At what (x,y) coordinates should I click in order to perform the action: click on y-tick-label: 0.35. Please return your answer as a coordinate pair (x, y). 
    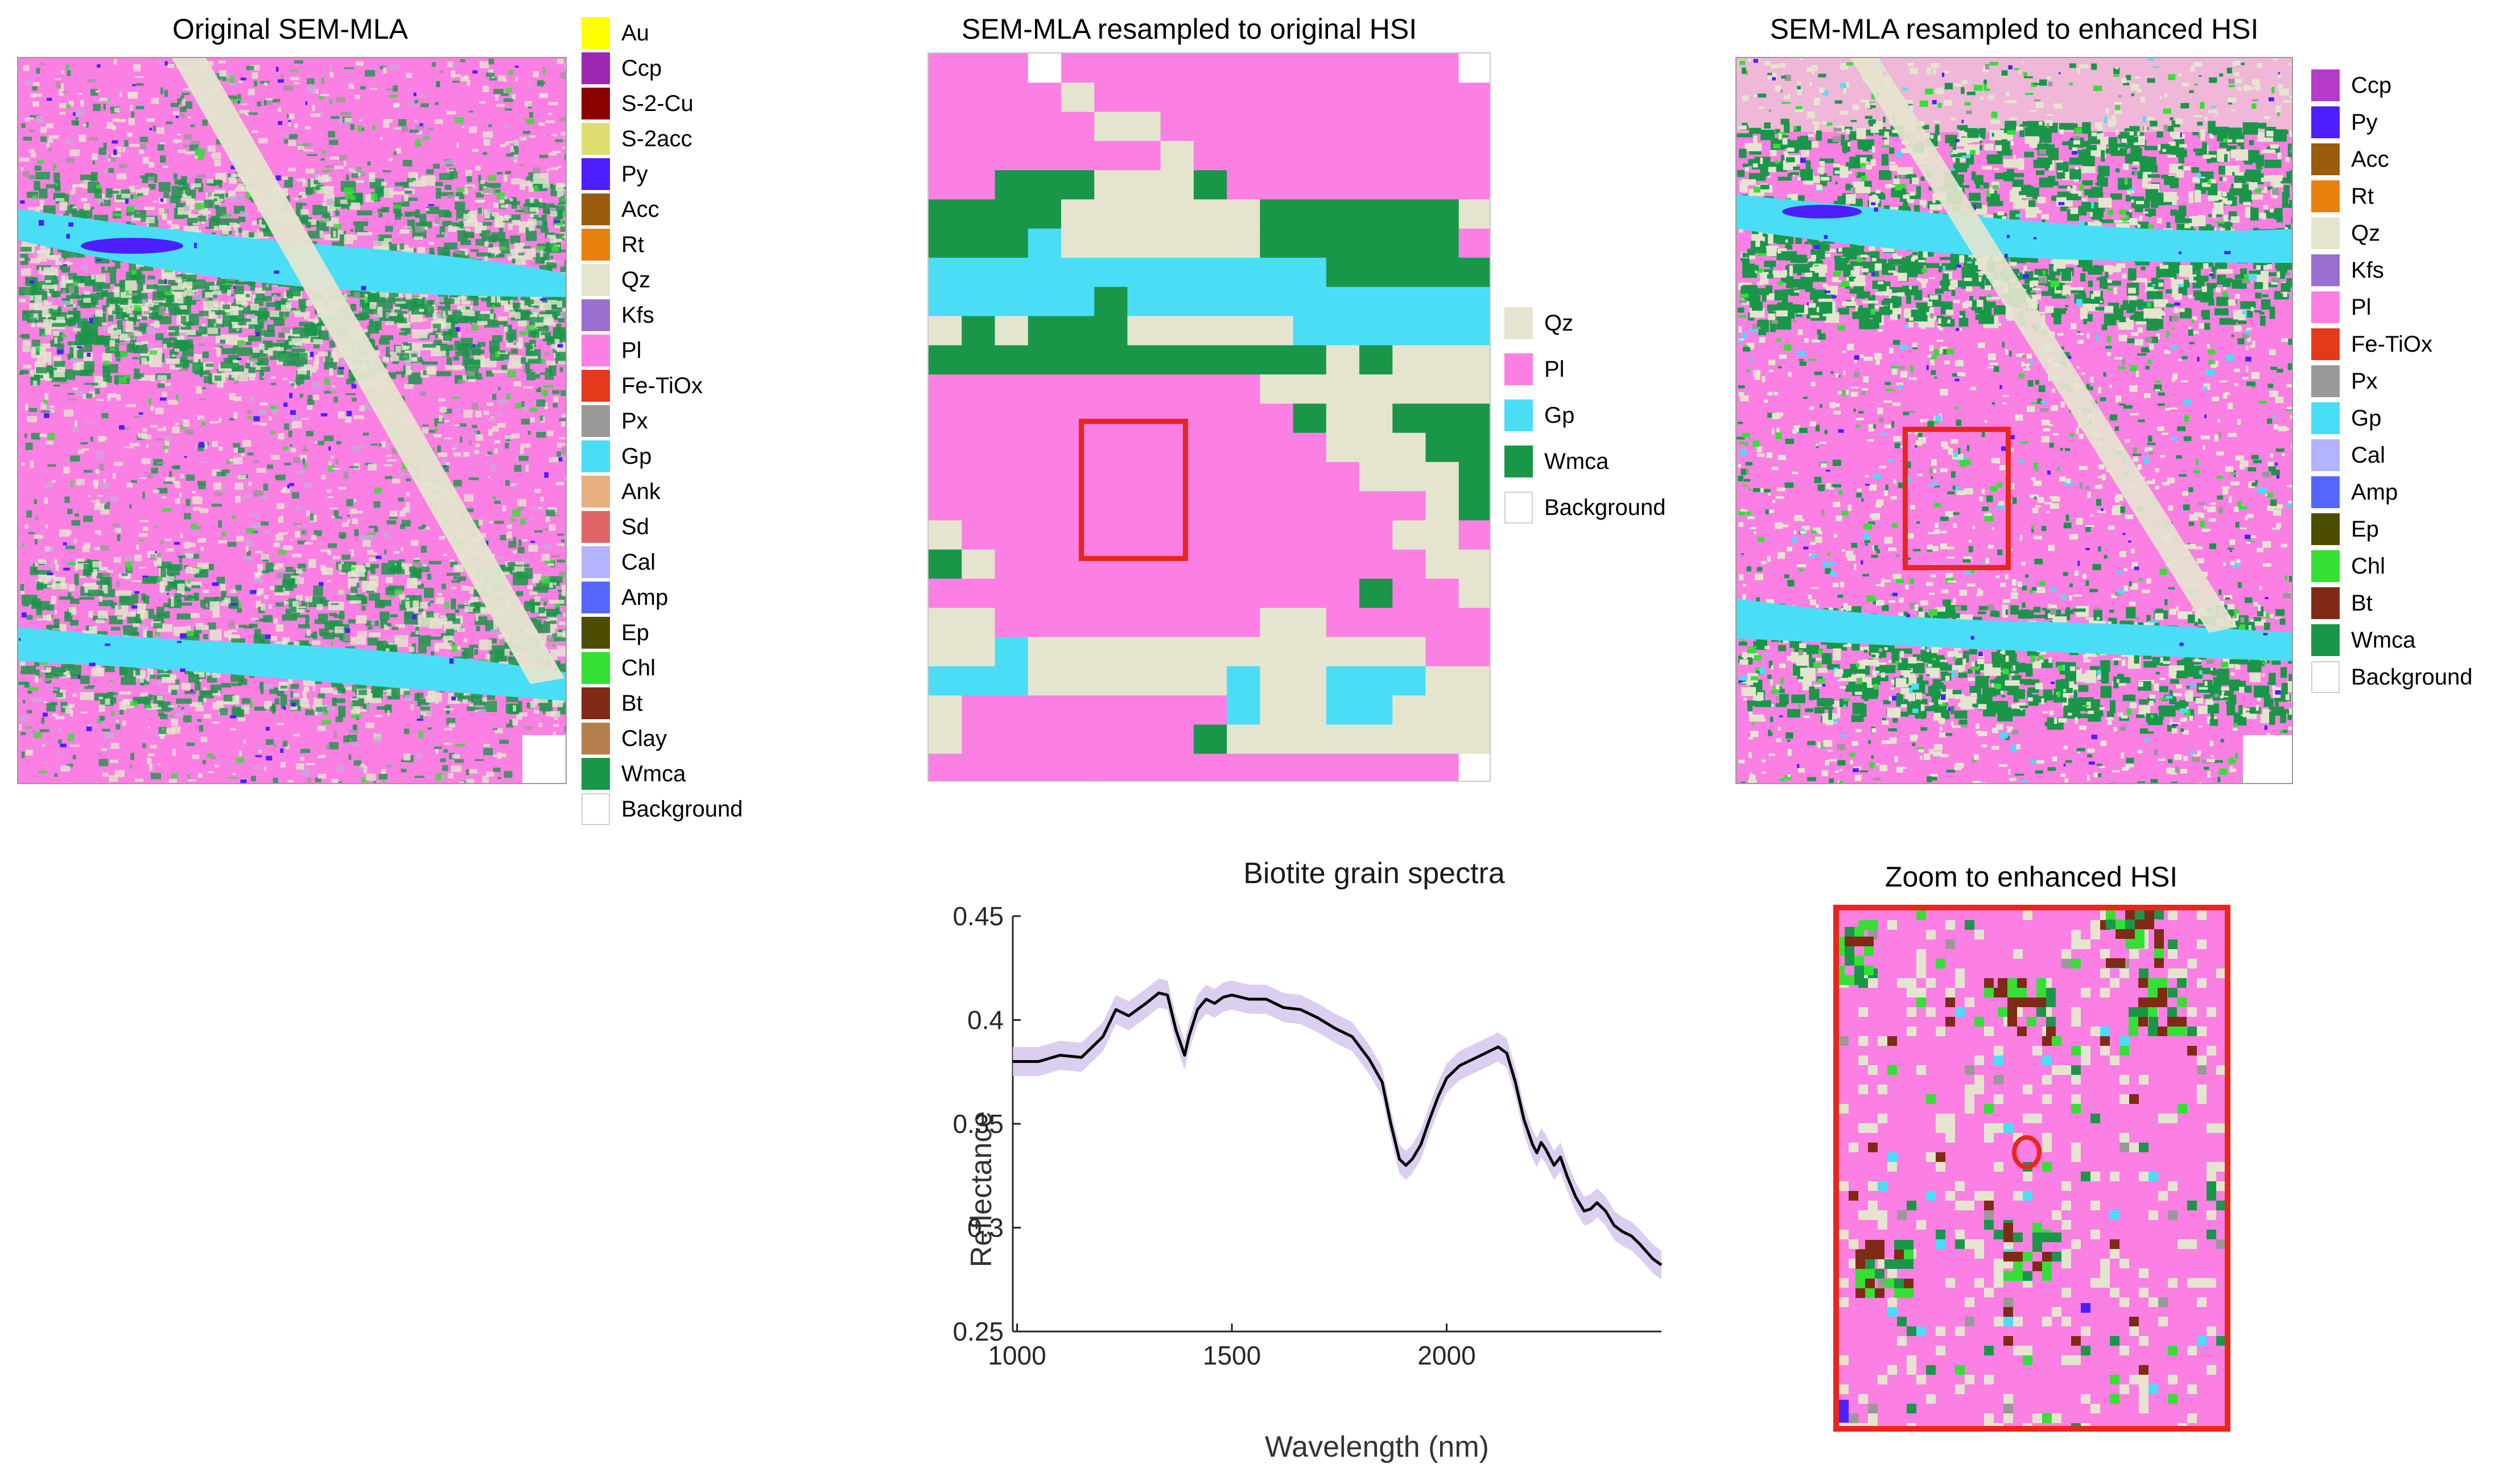
    Looking at the image, I should click on (978, 1124).